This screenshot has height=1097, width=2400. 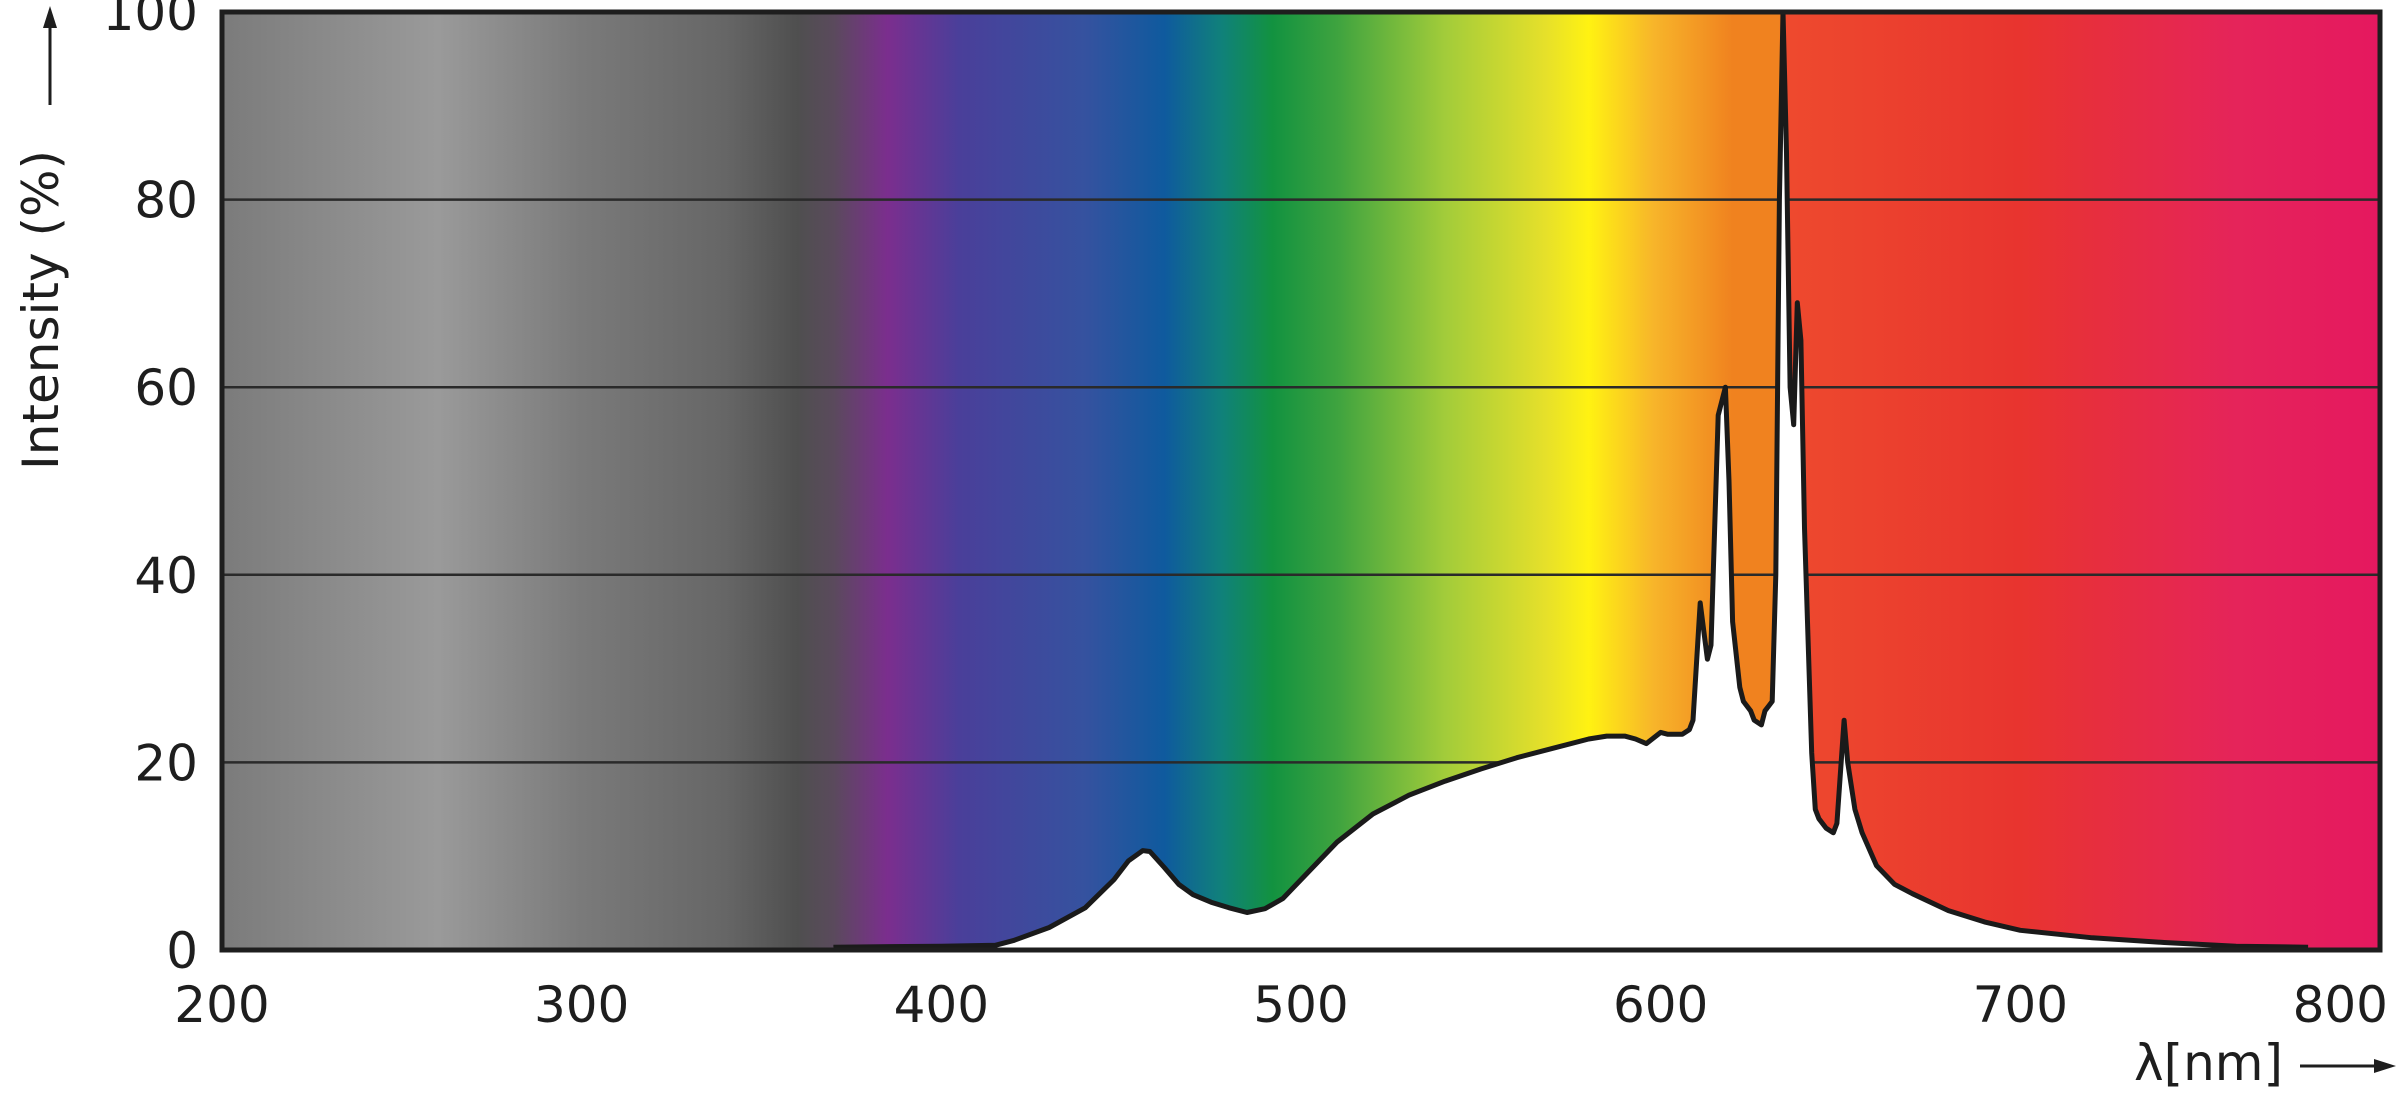 What do you see at coordinates (2020, 1005) in the screenshot?
I see `x-tick-label-700: 700` at bounding box center [2020, 1005].